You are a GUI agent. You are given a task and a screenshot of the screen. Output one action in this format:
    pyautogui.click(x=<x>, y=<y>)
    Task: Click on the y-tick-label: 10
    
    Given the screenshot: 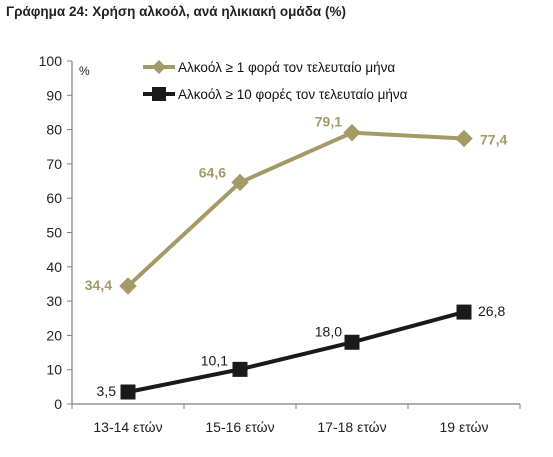 What is the action you would take?
    pyautogui.click(x=54, y=370)
    